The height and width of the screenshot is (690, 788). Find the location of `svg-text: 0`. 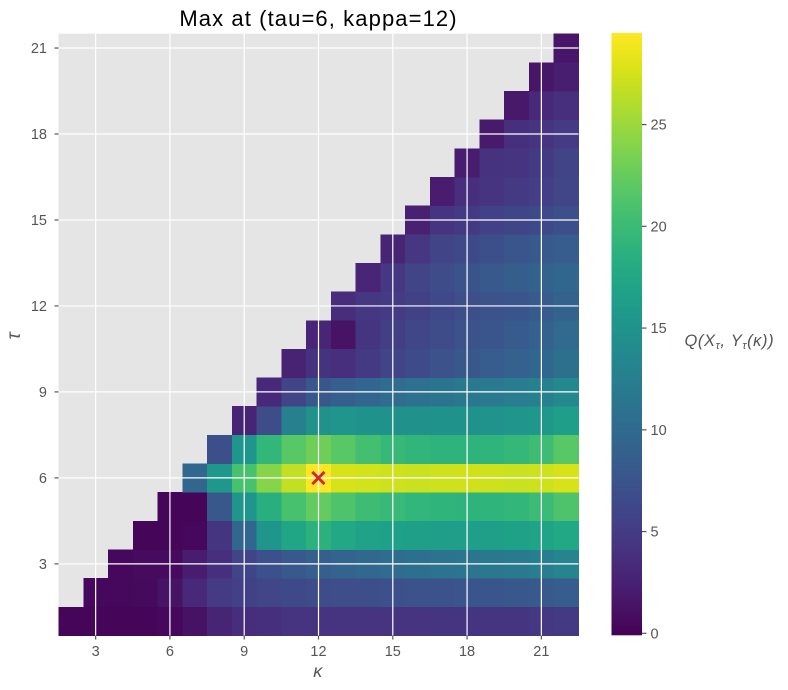

svg-text: 0 is located at coordinates (655, 634).